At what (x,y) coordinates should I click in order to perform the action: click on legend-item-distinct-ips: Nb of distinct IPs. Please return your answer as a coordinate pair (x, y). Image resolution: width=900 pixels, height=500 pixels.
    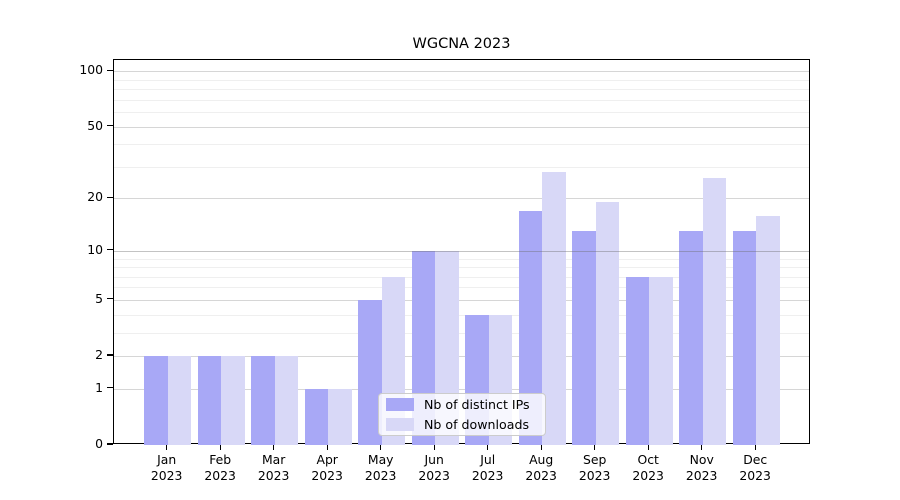
    Looking at the image, I should click on (465, 405).